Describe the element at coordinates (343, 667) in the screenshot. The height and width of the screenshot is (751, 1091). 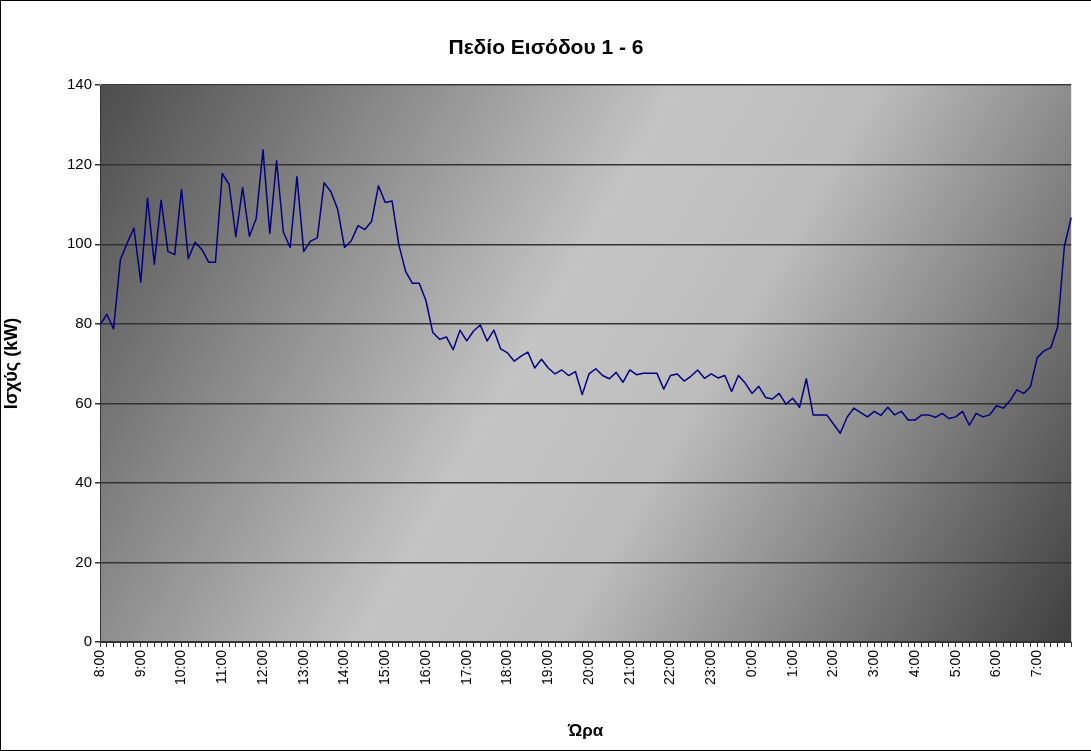
I see `x-tick-label: 14:00` at that location.